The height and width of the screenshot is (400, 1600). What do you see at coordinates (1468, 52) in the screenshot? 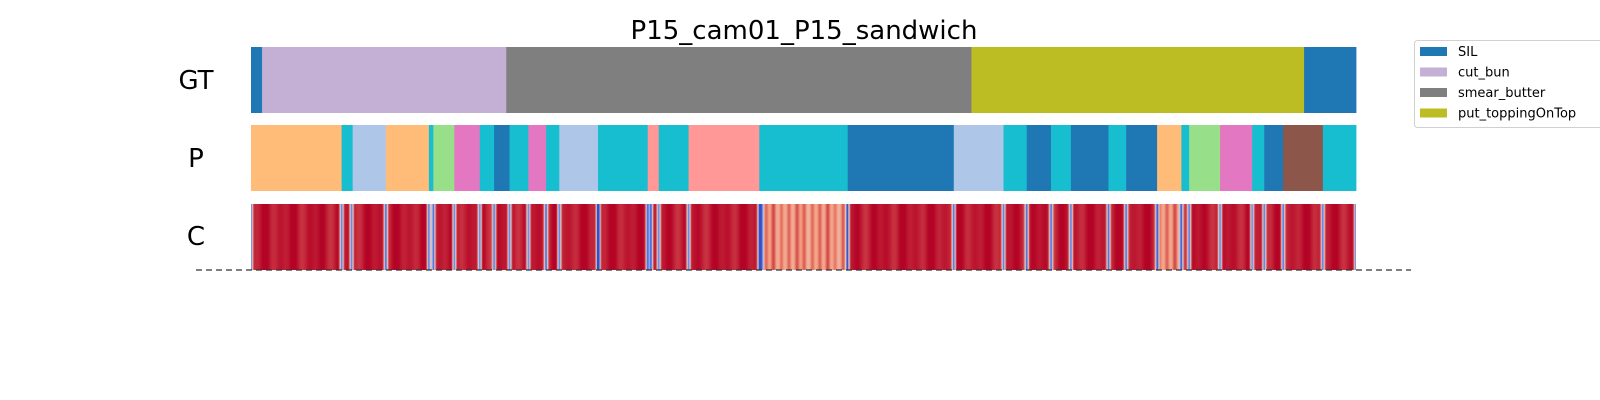
I see `legend-label-0: SIL` at bounding box center [1468, 52].